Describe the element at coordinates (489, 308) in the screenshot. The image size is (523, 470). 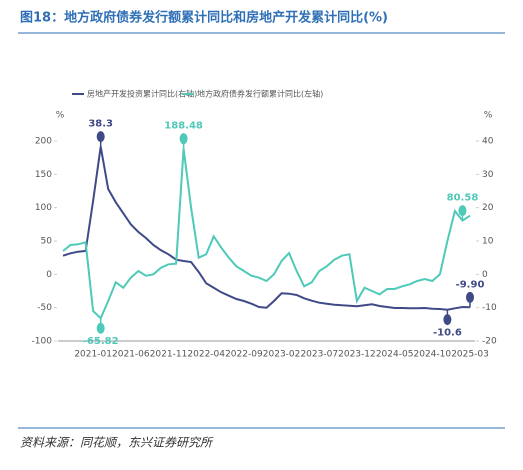
I see `y2-tick-label: -10` at that location.